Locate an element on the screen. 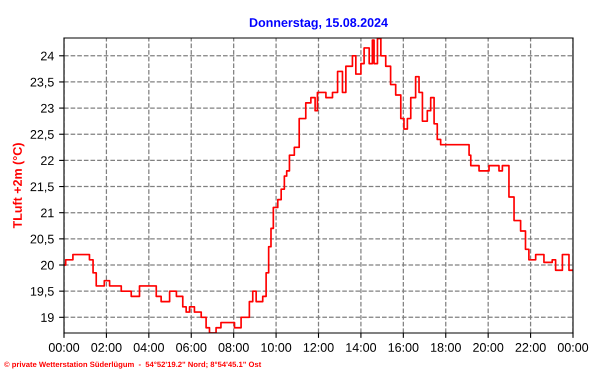 The height and width of the screenshot is (384, 592). x-tick-label: 12:00 is located at coordinates (319, 347).